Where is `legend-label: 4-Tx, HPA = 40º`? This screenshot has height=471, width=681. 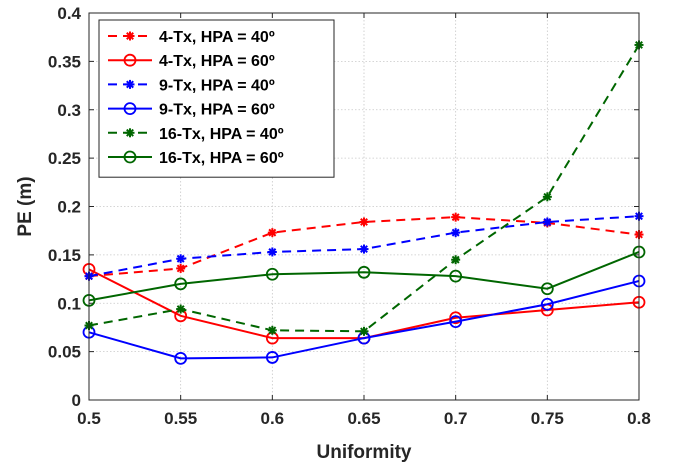 legend-label: 4-Tx, HPA = 40º is located at coordinates (217, 37).